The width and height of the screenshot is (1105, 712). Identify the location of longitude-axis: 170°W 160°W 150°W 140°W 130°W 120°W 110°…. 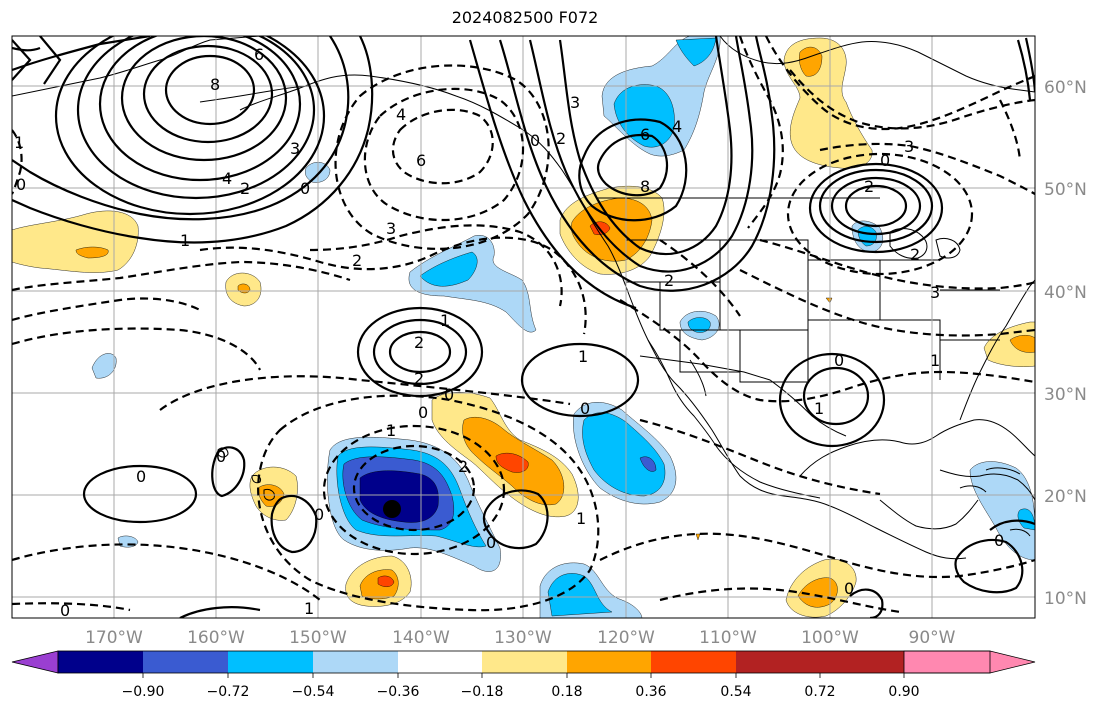
(520, 638).